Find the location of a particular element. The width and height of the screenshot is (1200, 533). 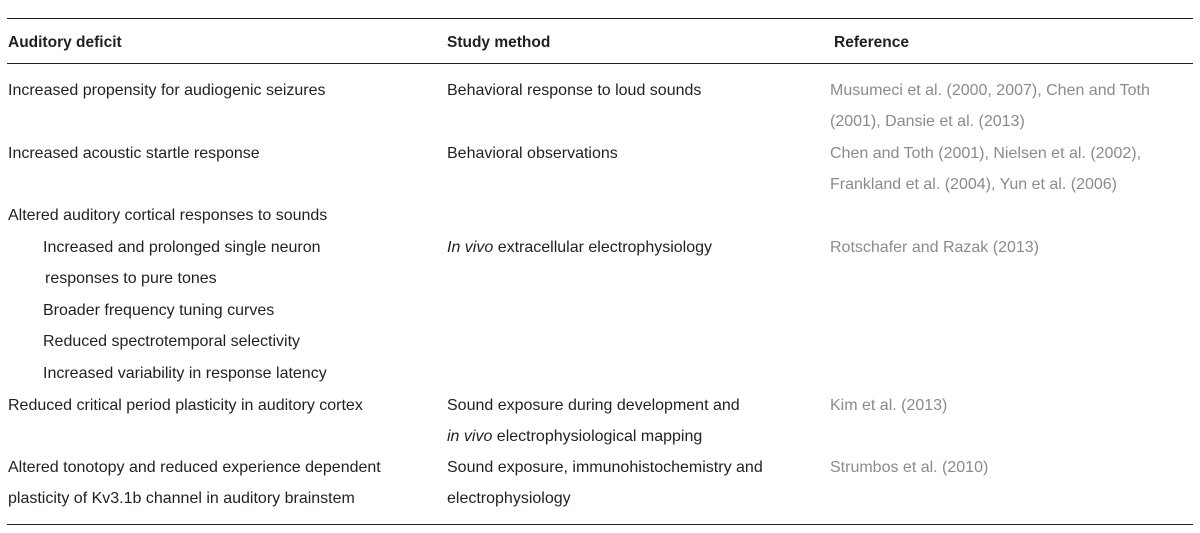

cell-subitem: Broader frequency tuning curves is located at coordinates (159, 310).